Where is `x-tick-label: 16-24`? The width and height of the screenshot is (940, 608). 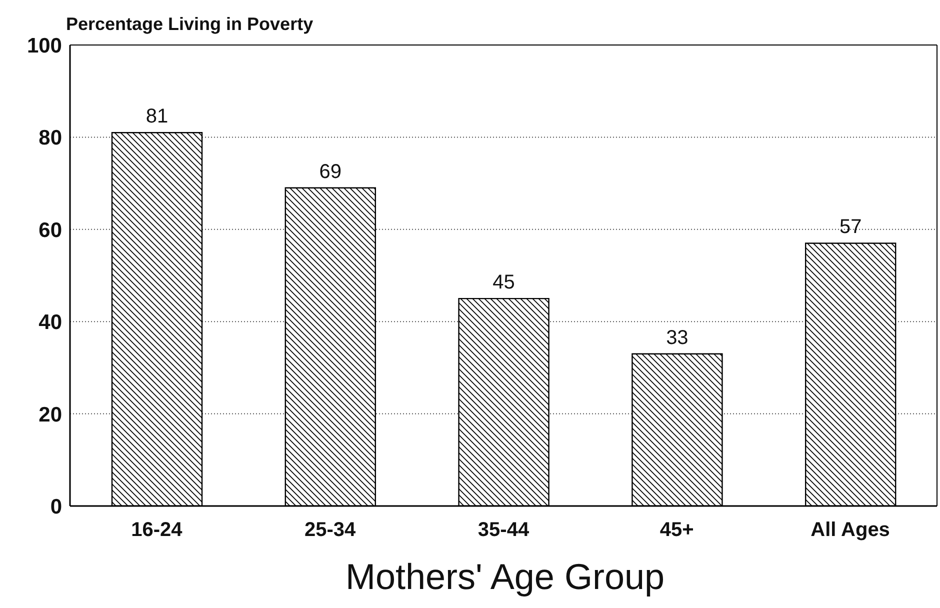 x-tick-label: 16-24 is located at coordinates (157, 530).